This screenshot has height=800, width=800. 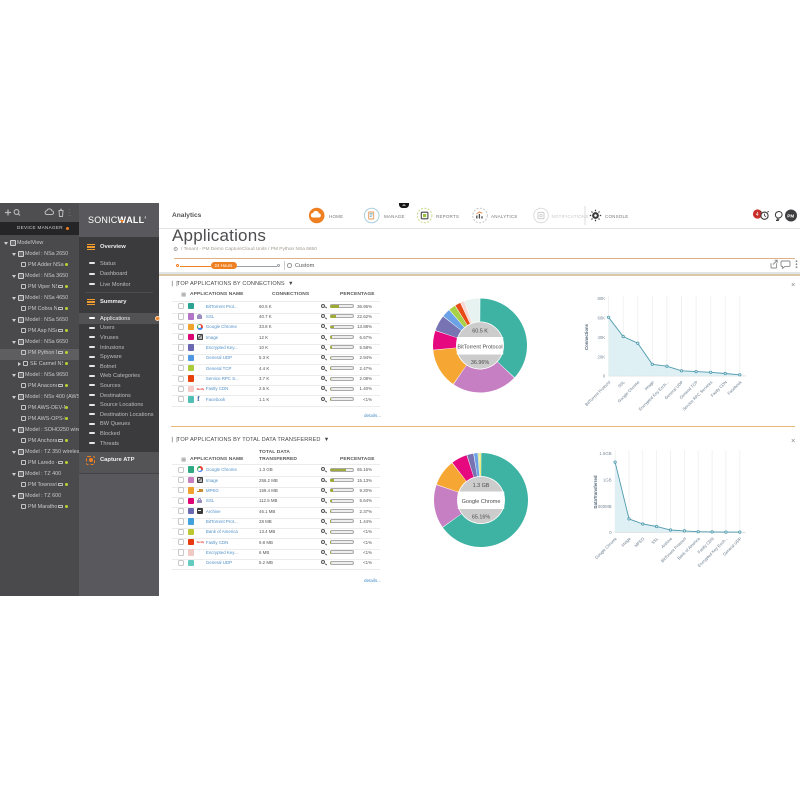 I want to click on svg-text: 65.16%, so click(x=481, y=518).